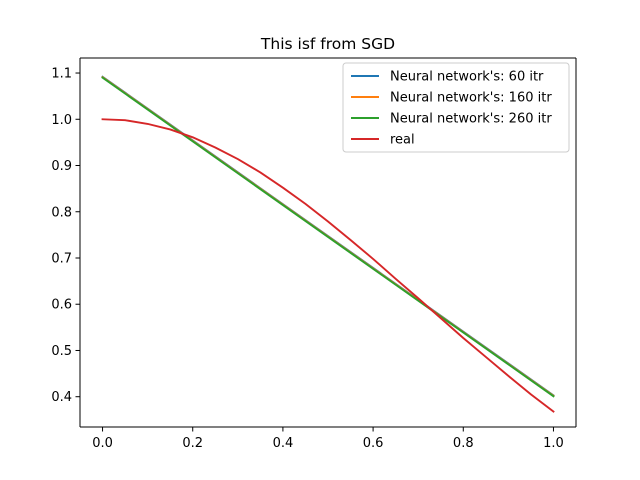  I want to click on x-tick-label: 0.2, so click(192, 443).